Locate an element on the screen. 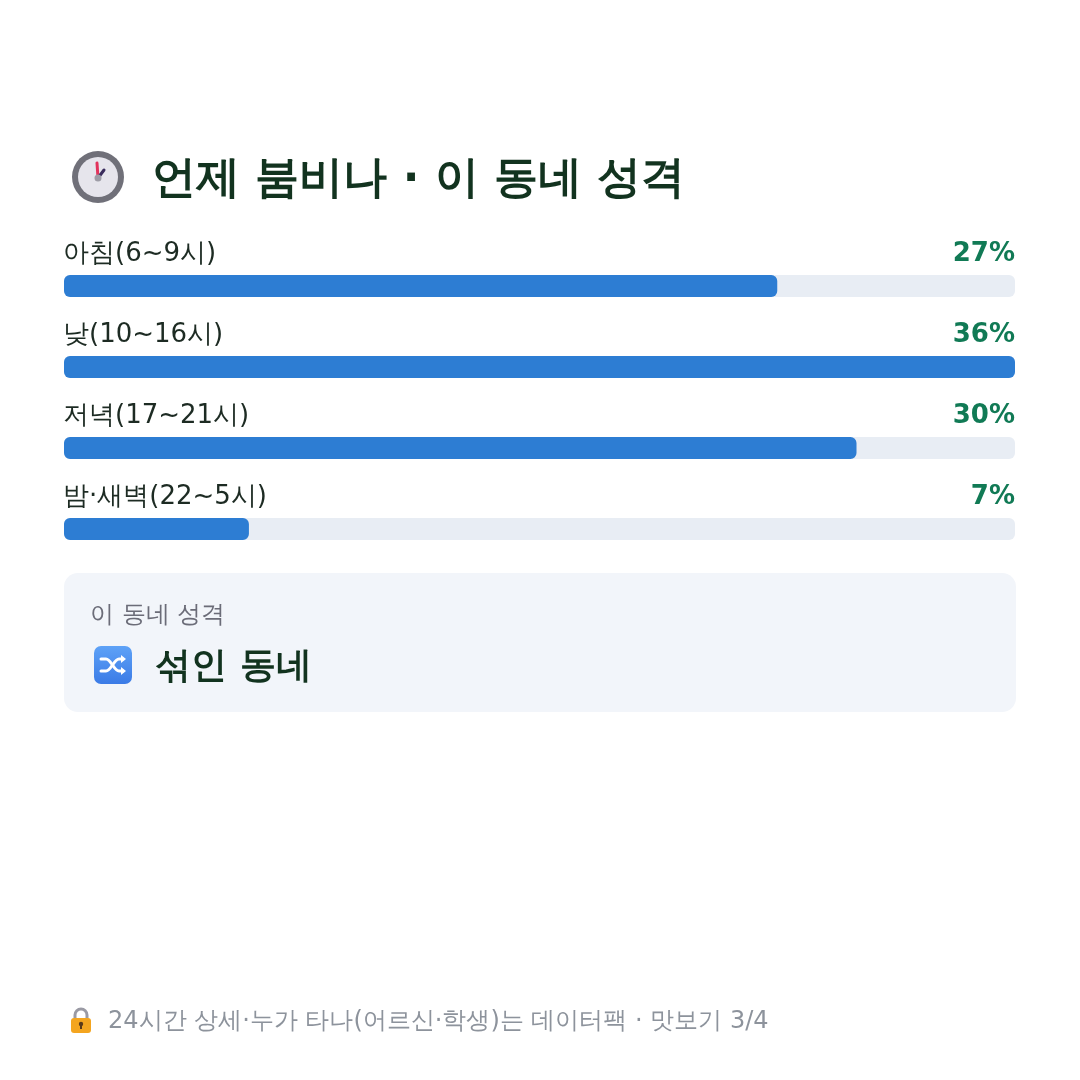 The height and width of the screenshot is (1080, 1080). data-label: 27% is located at coordinates (983, 252).